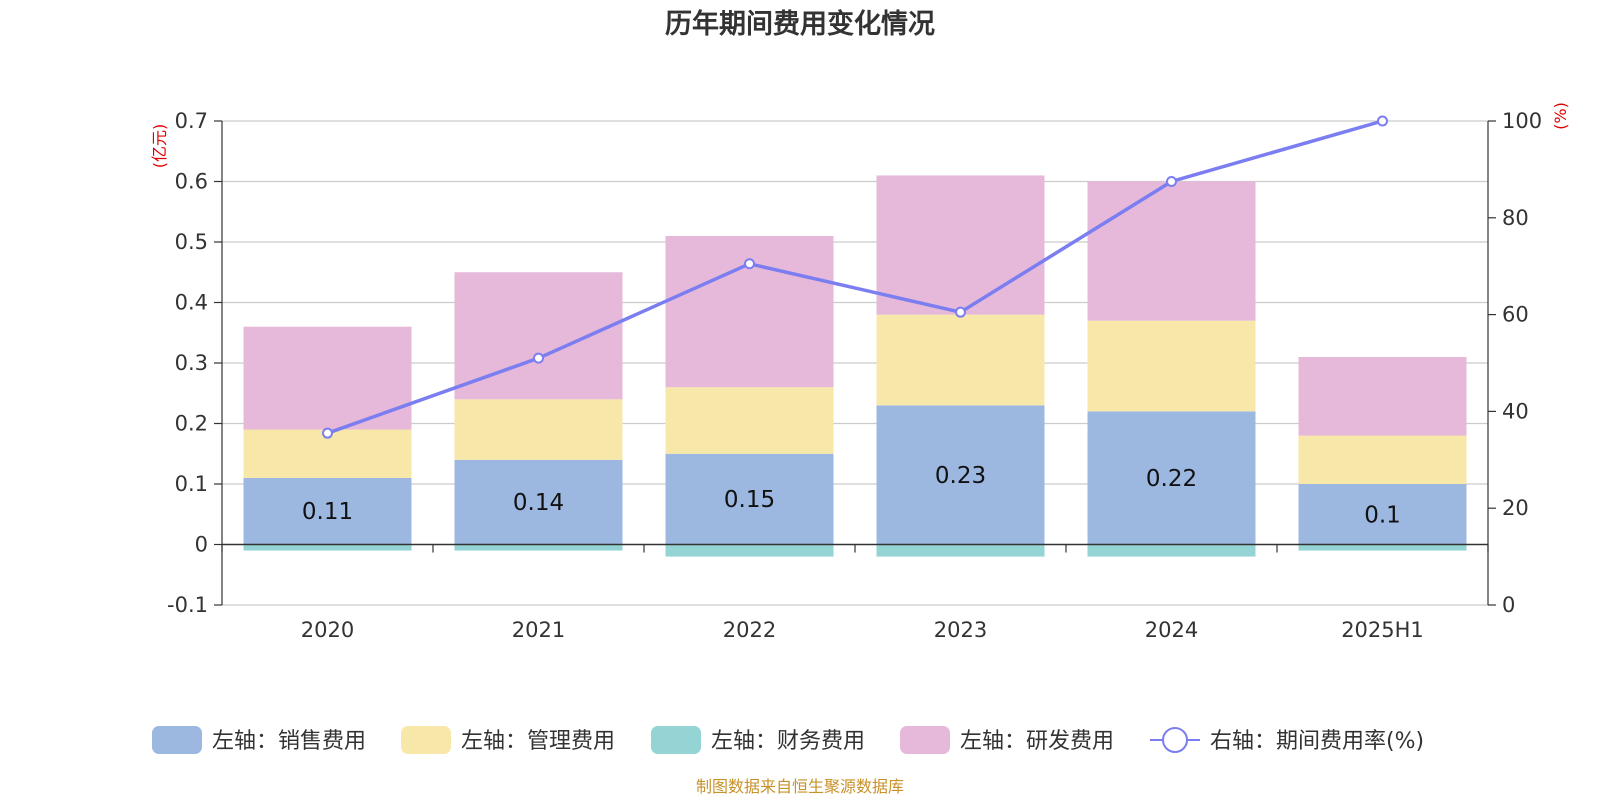 The width and height of the screenshot is (1600, 800). Describe the element at coordinates (201, 545) in the screenshot. I see `left-tick-label: 0` at that location.